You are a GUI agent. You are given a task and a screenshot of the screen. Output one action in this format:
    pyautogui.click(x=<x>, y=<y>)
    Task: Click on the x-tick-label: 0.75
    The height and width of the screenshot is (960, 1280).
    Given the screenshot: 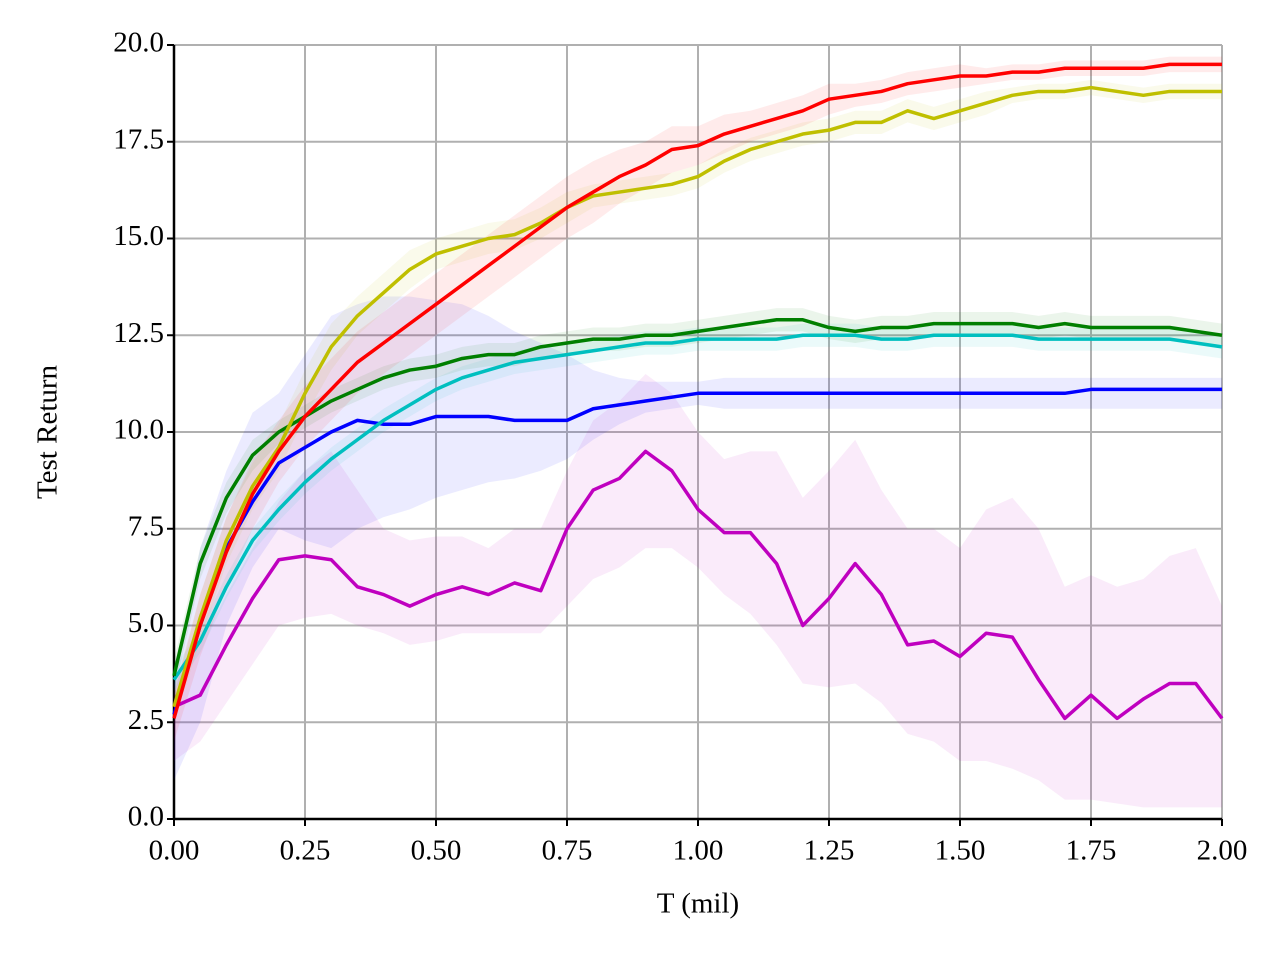 What is the action you would take?
    pyautogui.click(x=567, y=851)
    